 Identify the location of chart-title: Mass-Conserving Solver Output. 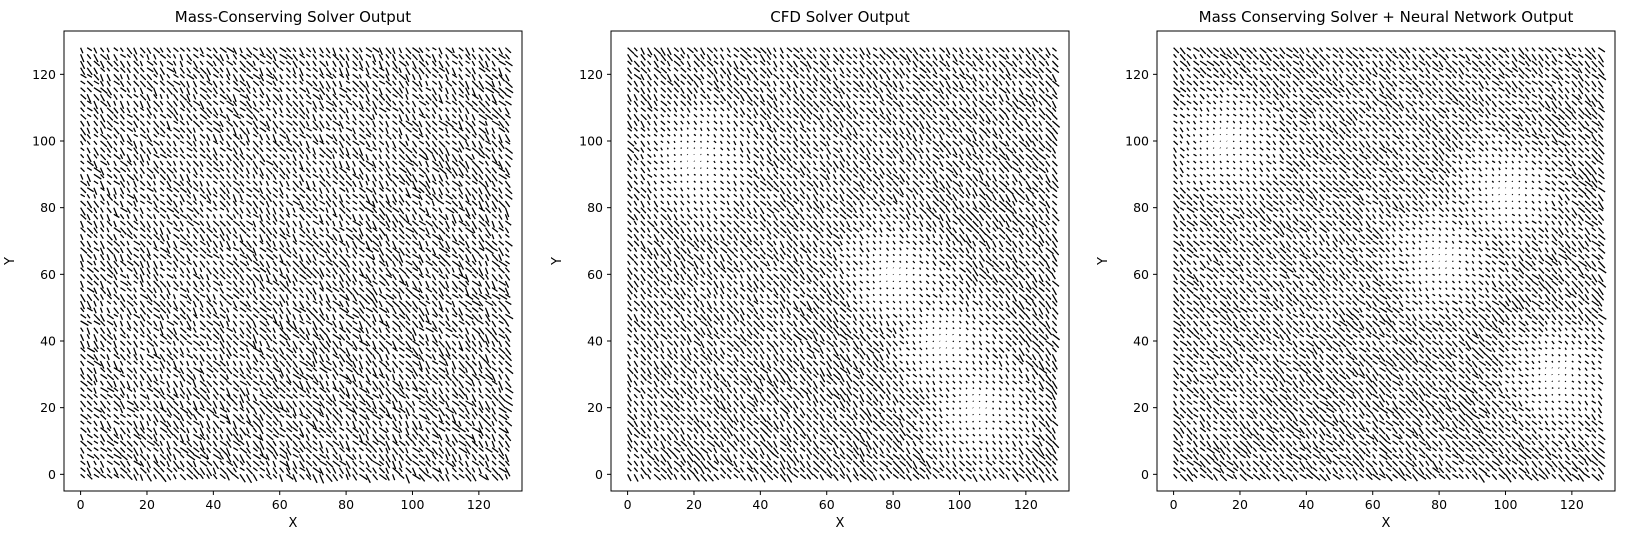
(293, 17).